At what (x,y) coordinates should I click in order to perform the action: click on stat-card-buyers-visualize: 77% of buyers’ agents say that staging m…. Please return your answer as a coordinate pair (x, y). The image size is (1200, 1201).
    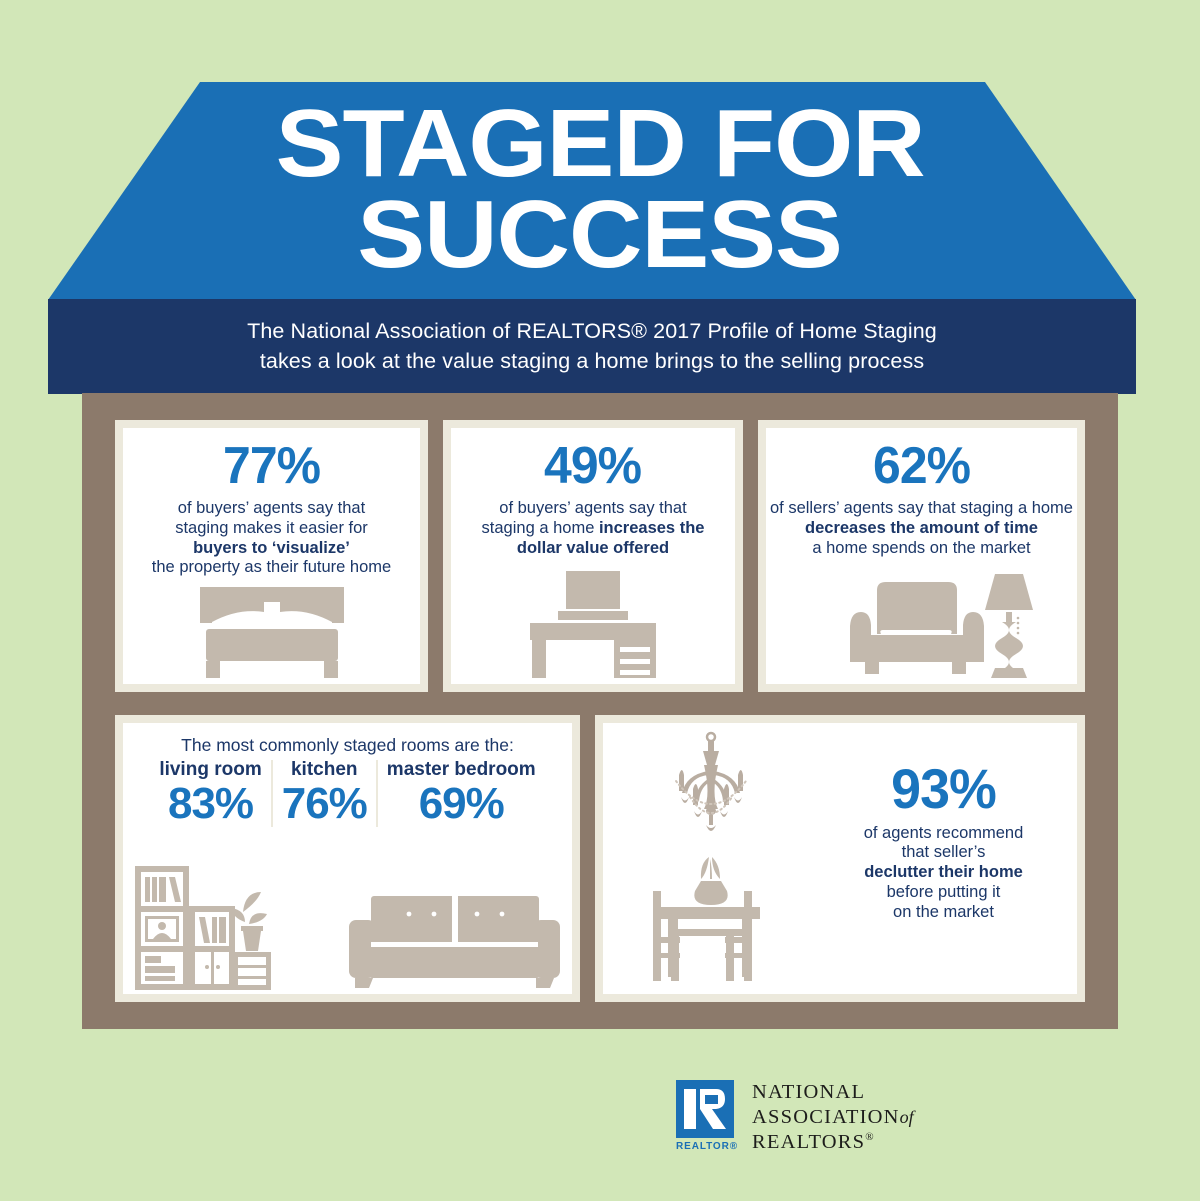
    Looking at the image, I should click on (271, 556).